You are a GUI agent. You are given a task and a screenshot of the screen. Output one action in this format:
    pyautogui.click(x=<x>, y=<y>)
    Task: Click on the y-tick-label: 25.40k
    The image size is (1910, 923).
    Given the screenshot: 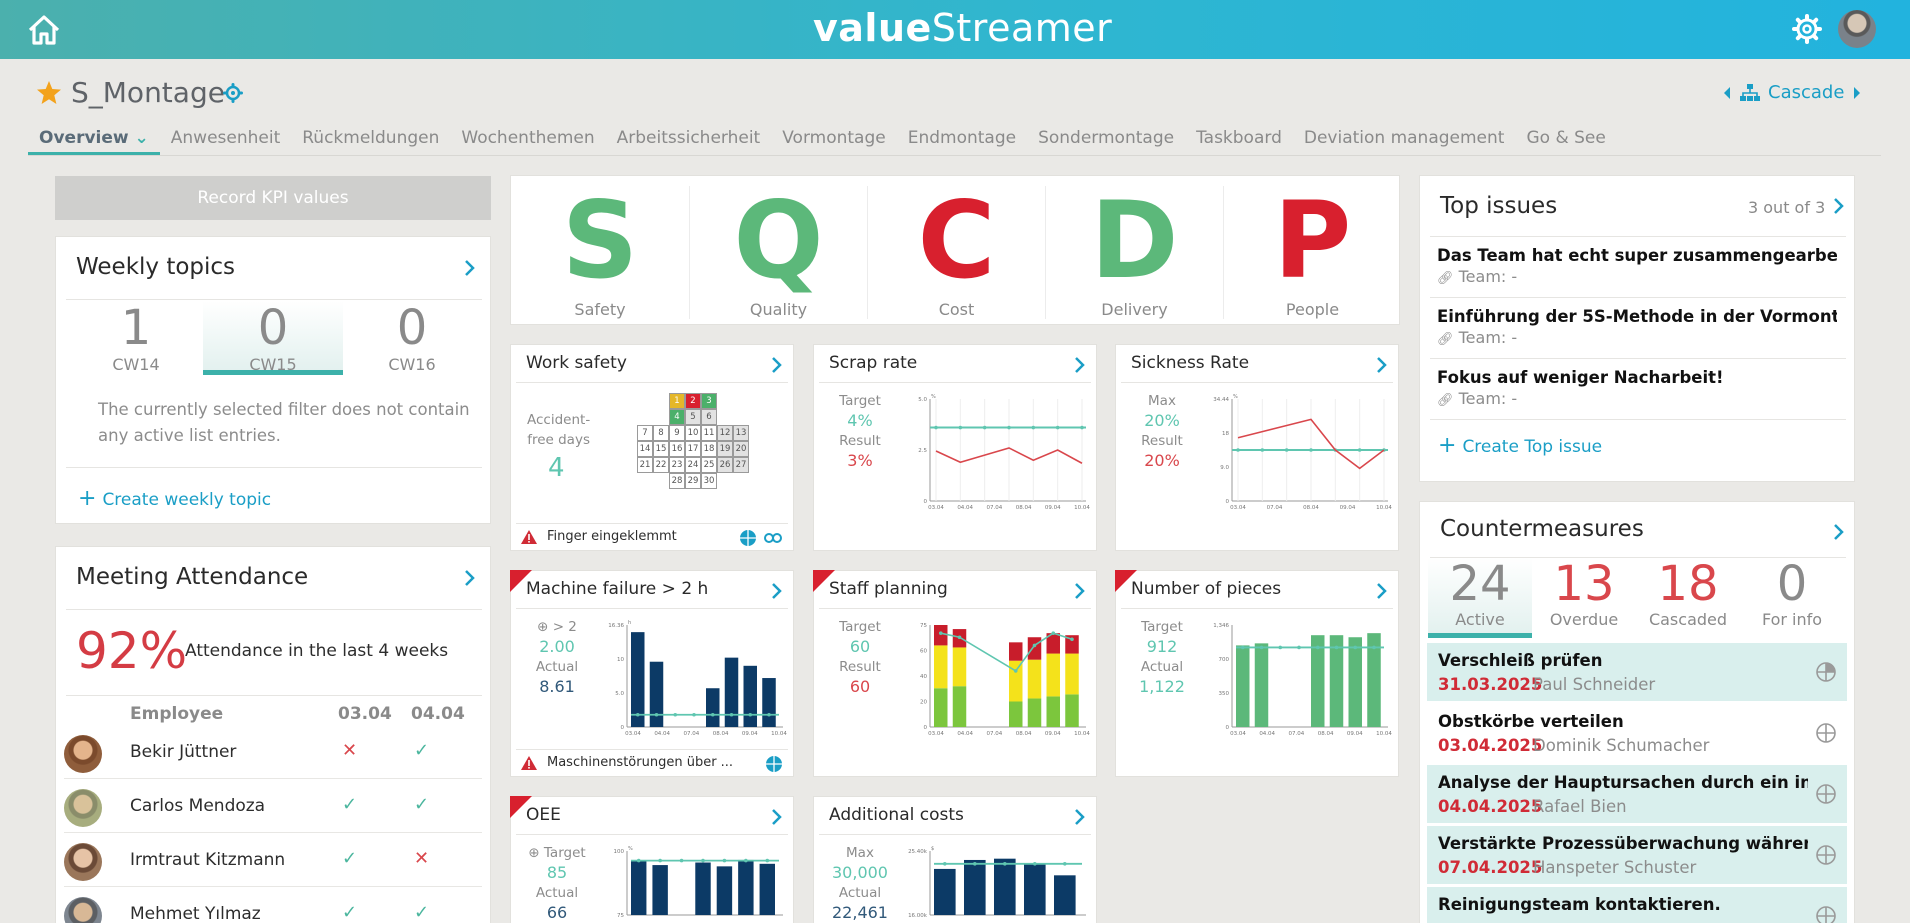 What is the action you would take?
    pyautogui.click(x=918, y=852)
    